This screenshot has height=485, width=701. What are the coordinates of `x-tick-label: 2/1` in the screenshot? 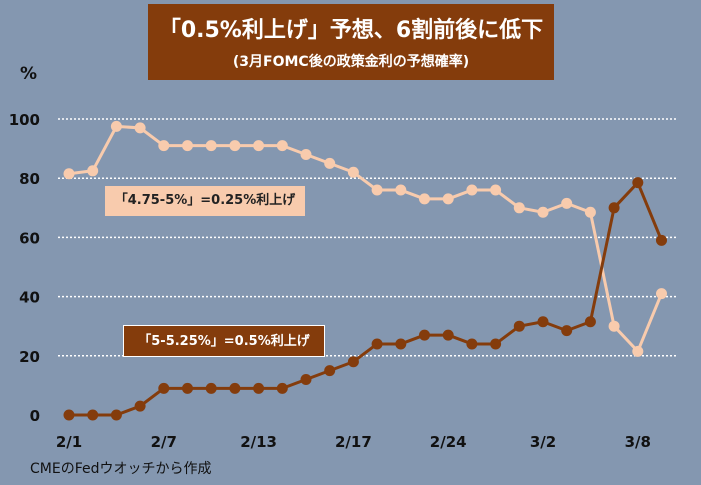 It's located at (69, 442).